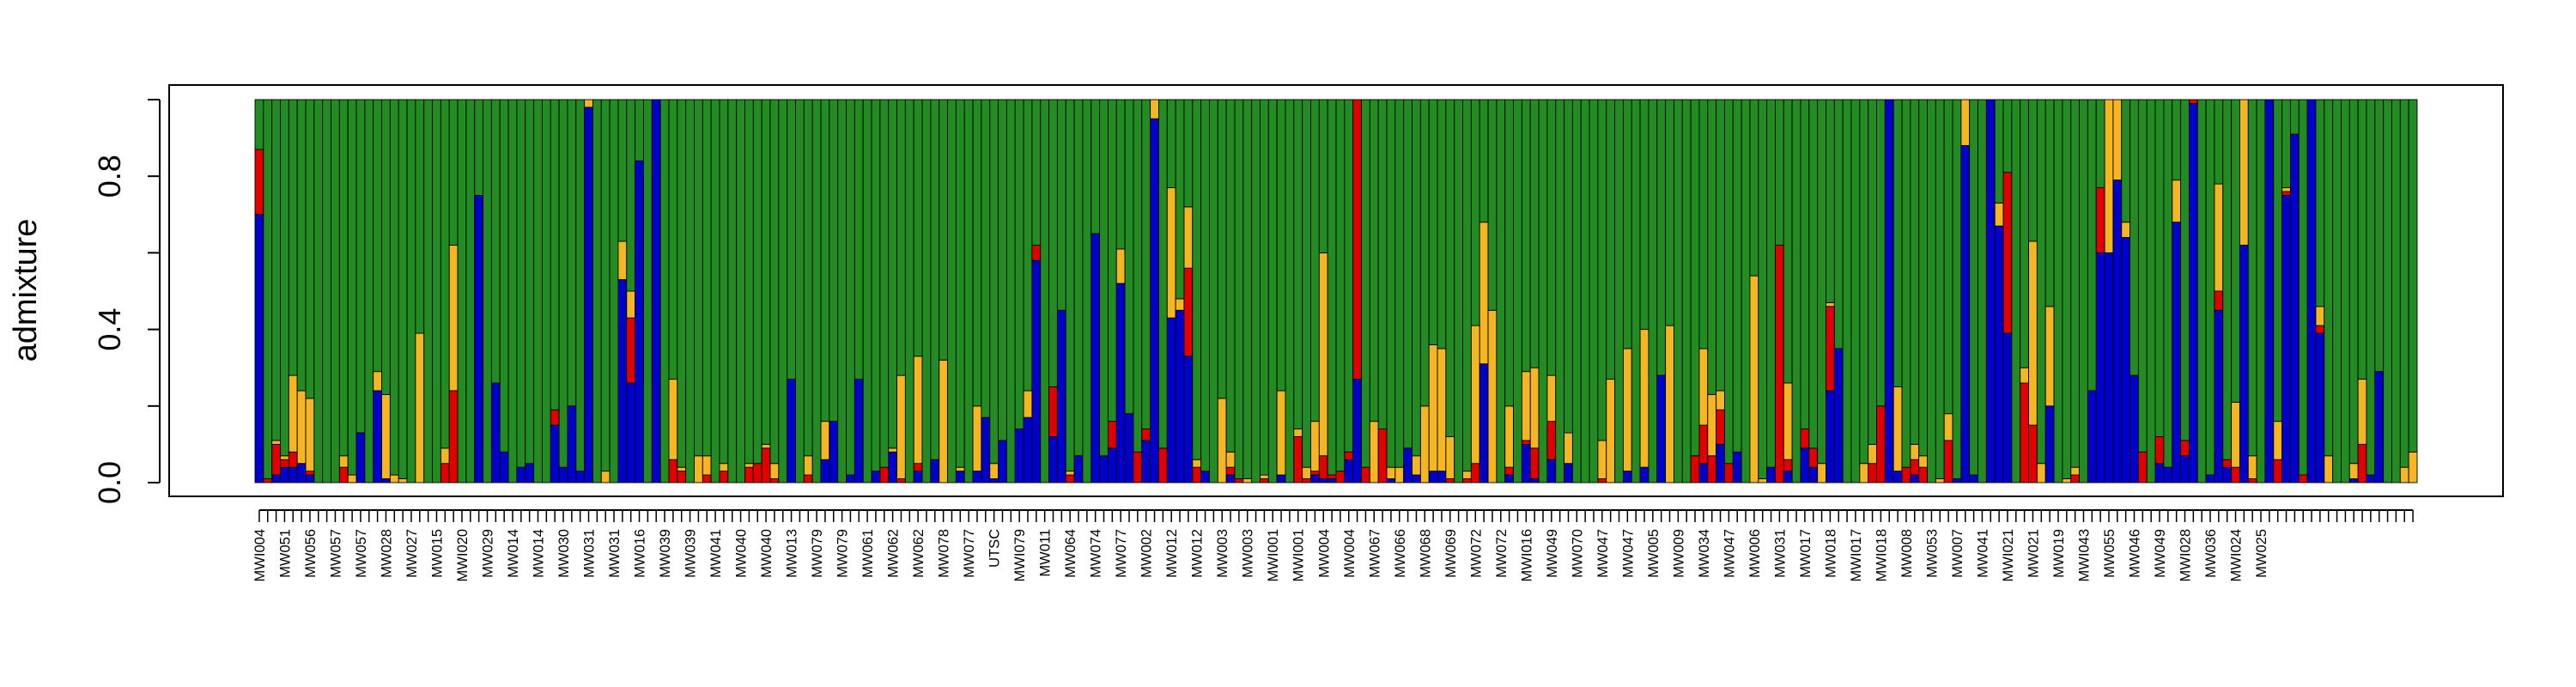 This screenshot has width=2576, height=687. What do you see at coordinates (1603, 553) in the screenshot?
I see `x-tick-label: MW047` at bounding box center [1603, 553].